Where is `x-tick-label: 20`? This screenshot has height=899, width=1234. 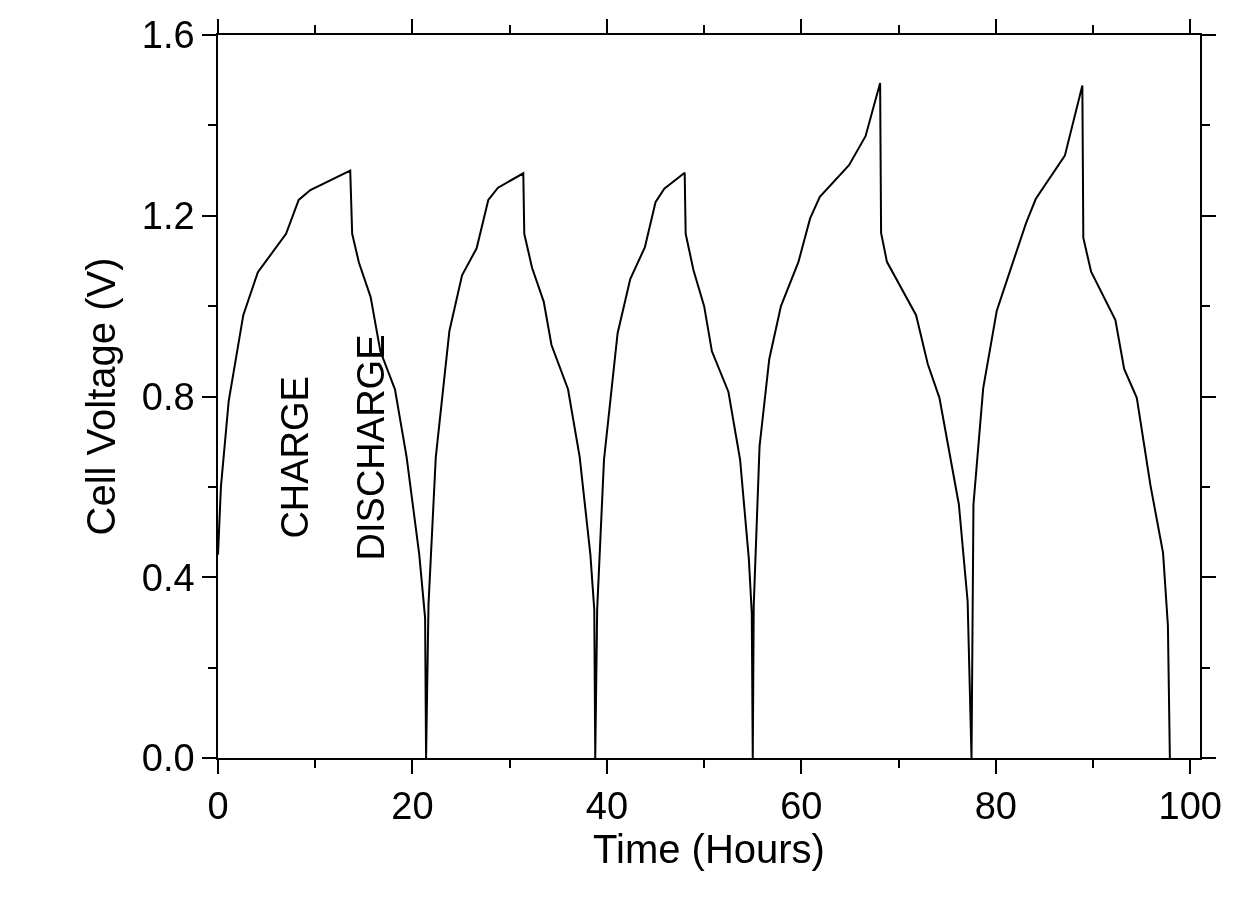
x-tick-label: 20 is located at coordinates (412, 806).